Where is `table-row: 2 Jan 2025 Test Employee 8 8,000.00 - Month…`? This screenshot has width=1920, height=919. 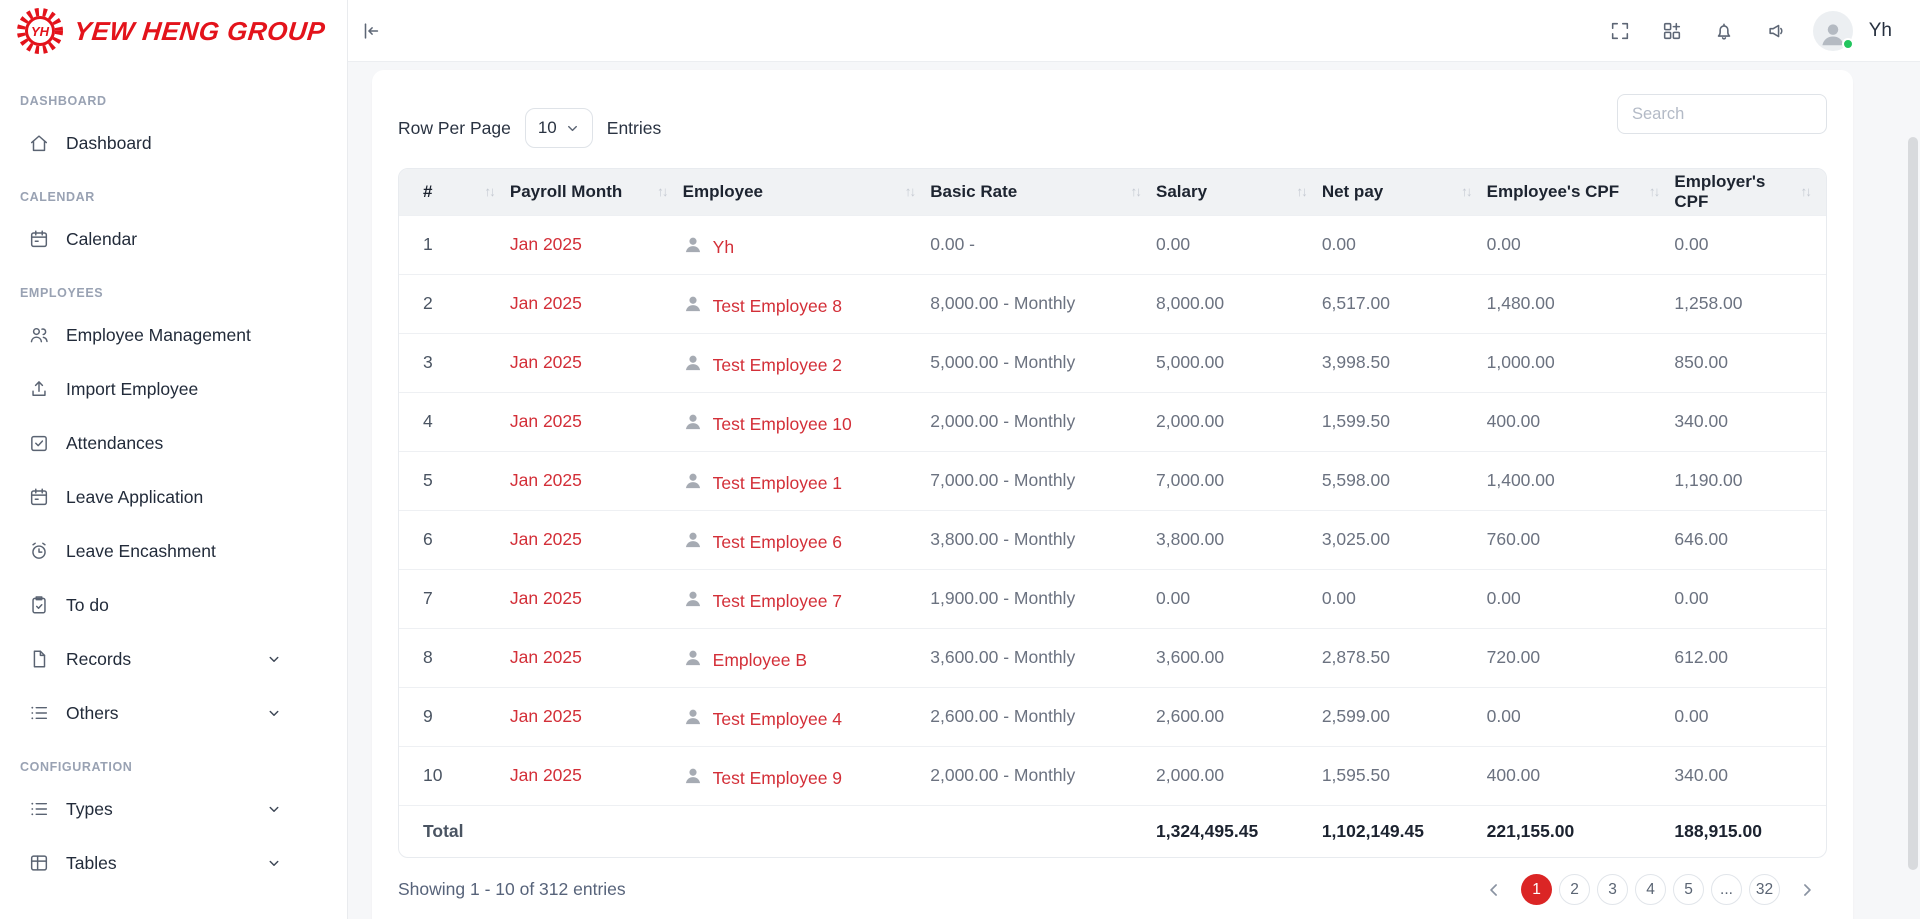
table-row: 2 Jan 2025 Test Employee 8 8,000.00 - Month… is located at coordinates (1112, 303).